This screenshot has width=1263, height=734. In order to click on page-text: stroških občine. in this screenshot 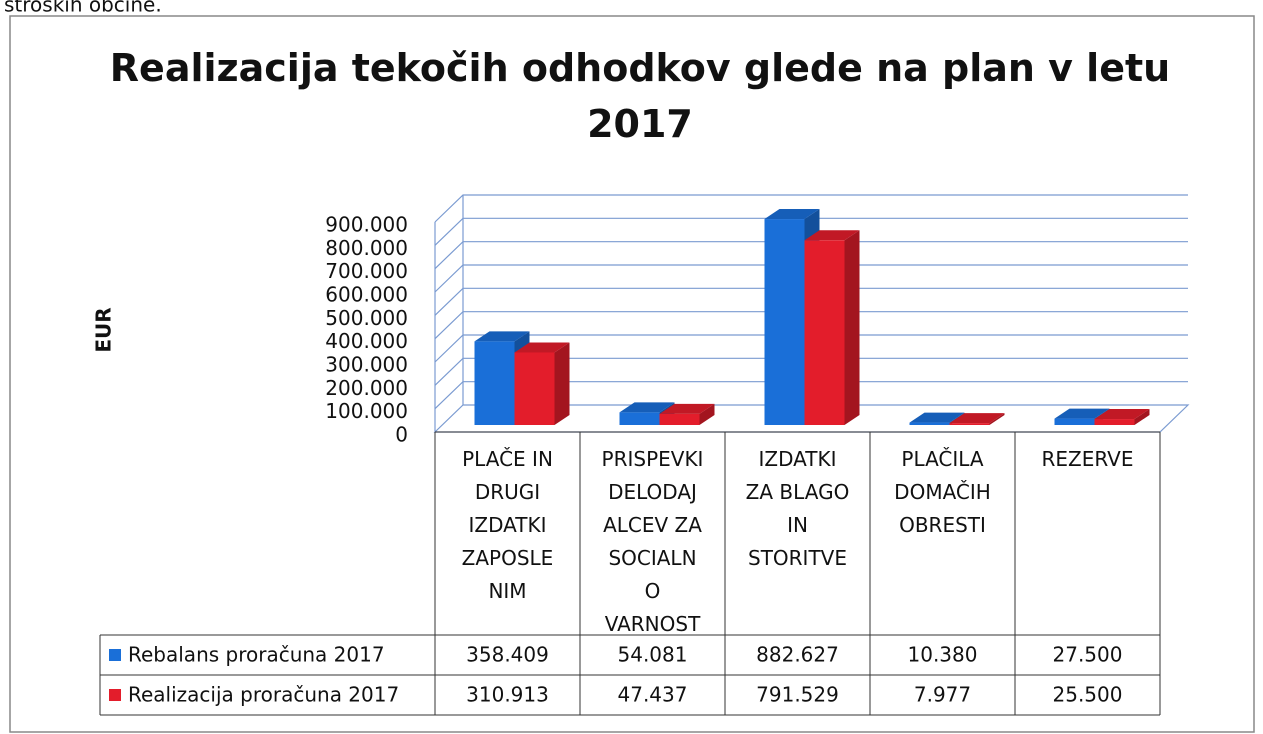, I will do `click(83, 8)`.